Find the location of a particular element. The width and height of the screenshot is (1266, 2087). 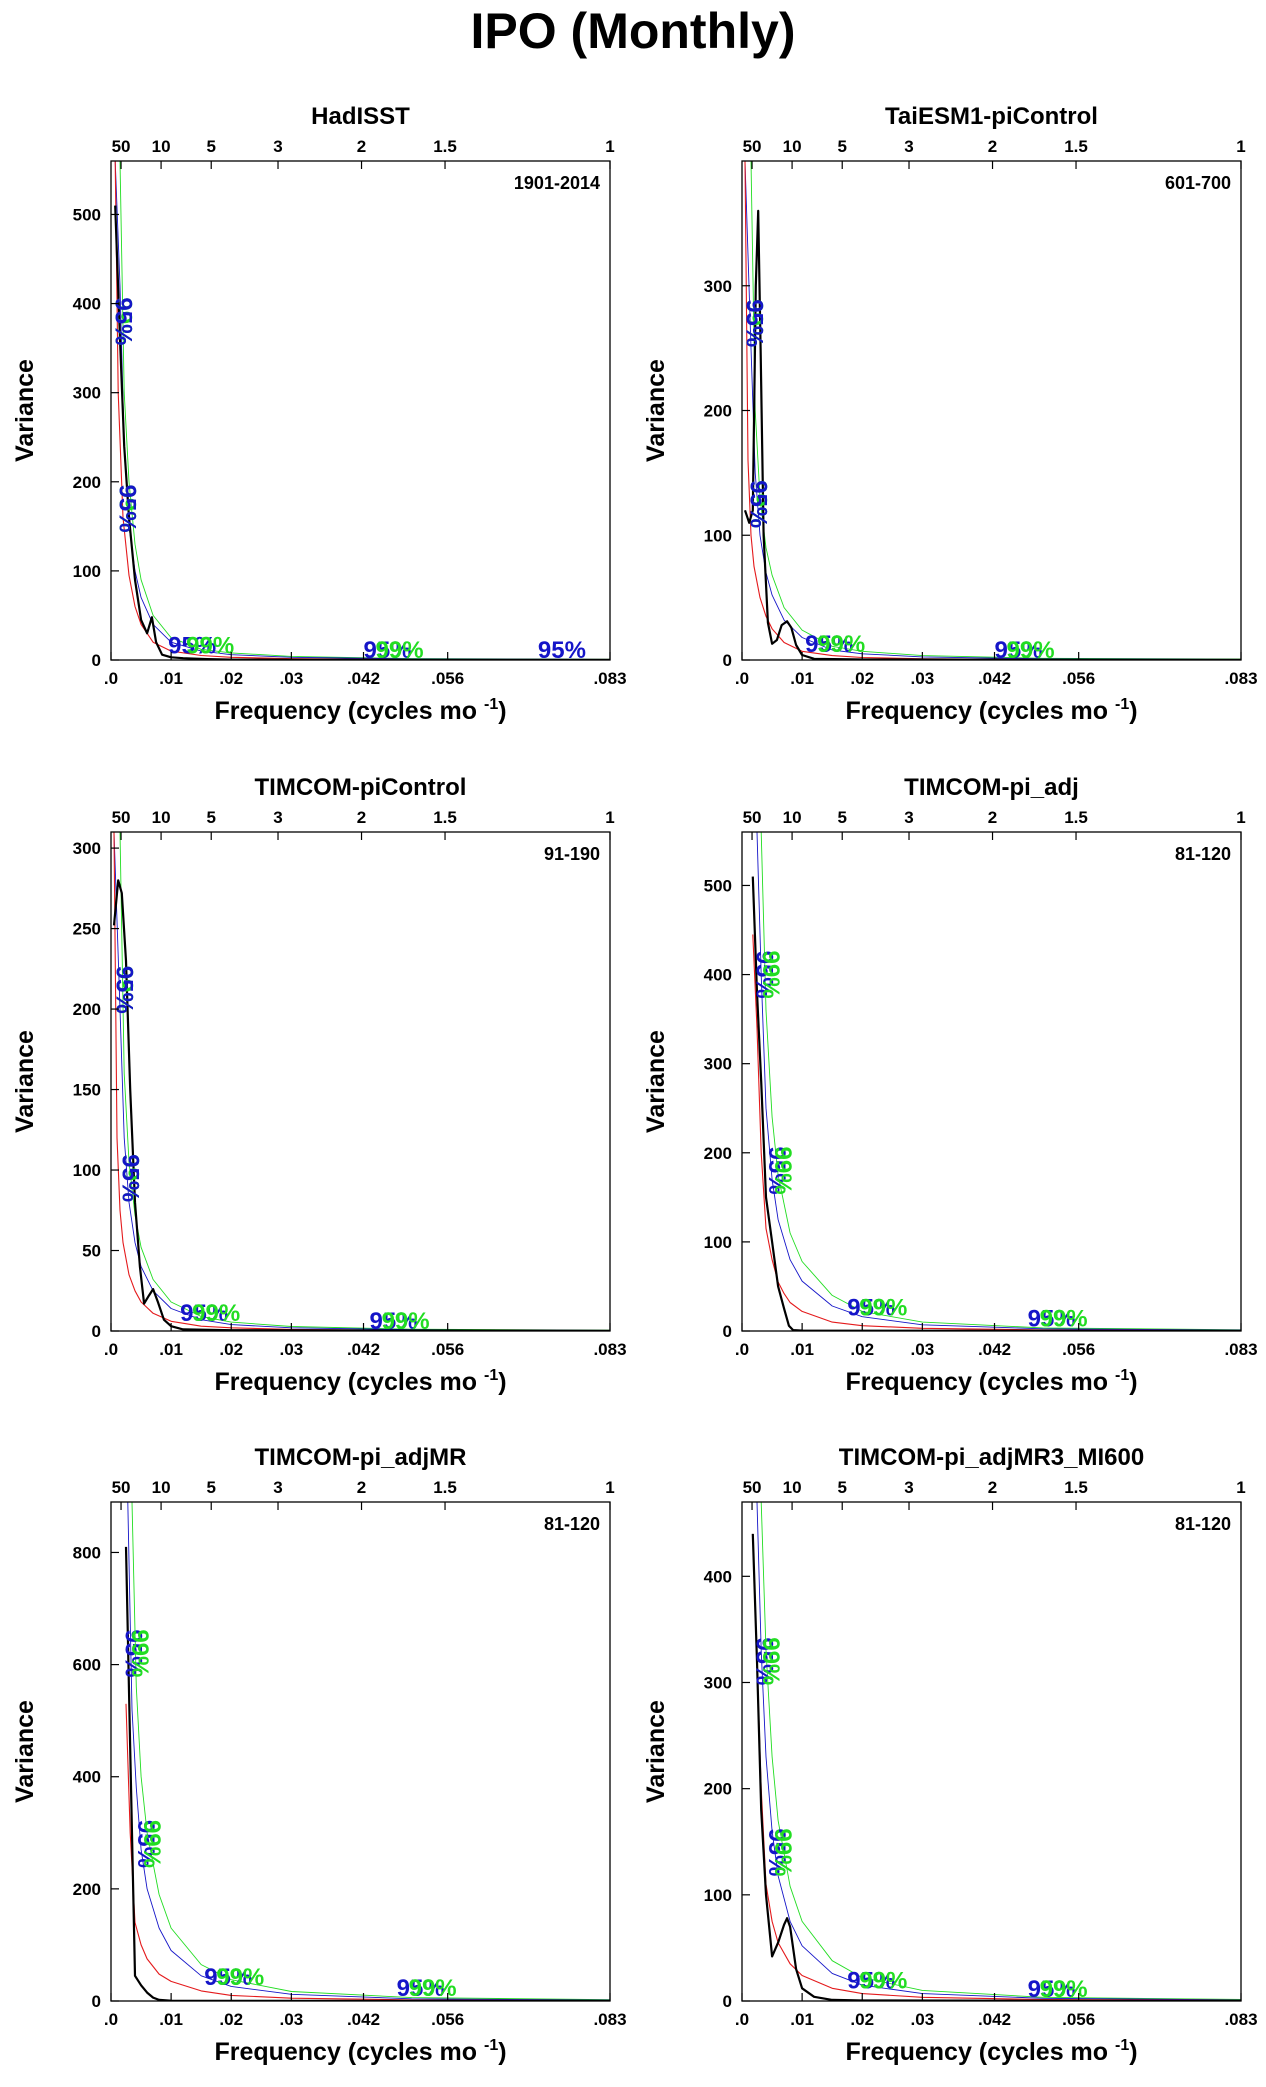

ci99-line is located at coordinates (362, 1081).